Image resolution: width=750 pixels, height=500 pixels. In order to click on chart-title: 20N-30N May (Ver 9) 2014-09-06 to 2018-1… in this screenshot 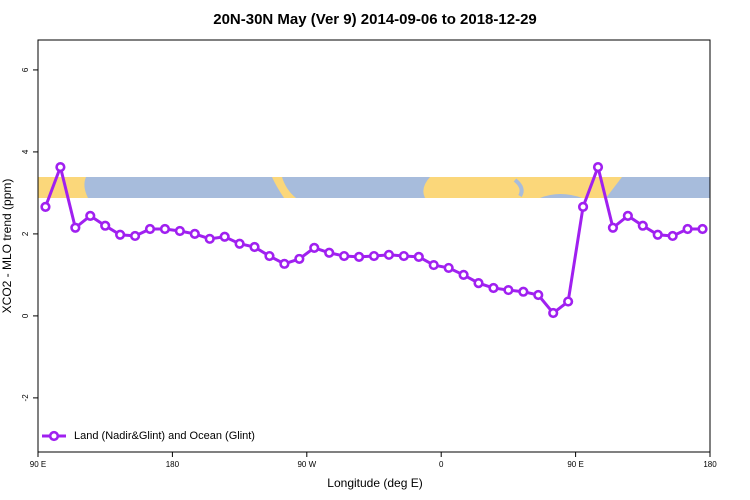, I will do `click(375, 19)`.